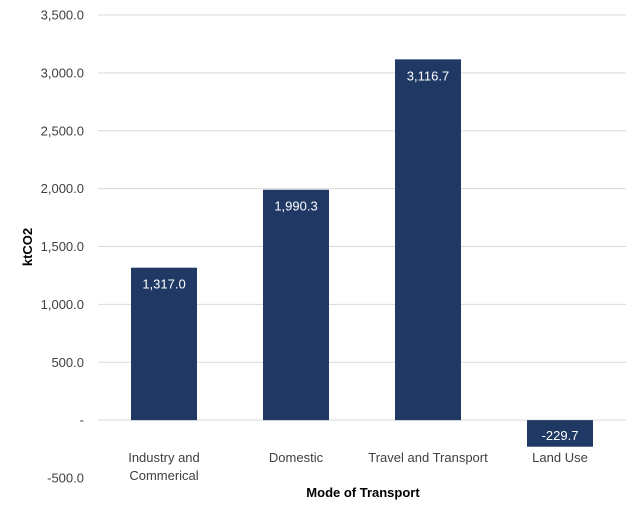 This screenshot has height=516, width=640. I want to click on x-category-label: Land Use, so click(560, 457).